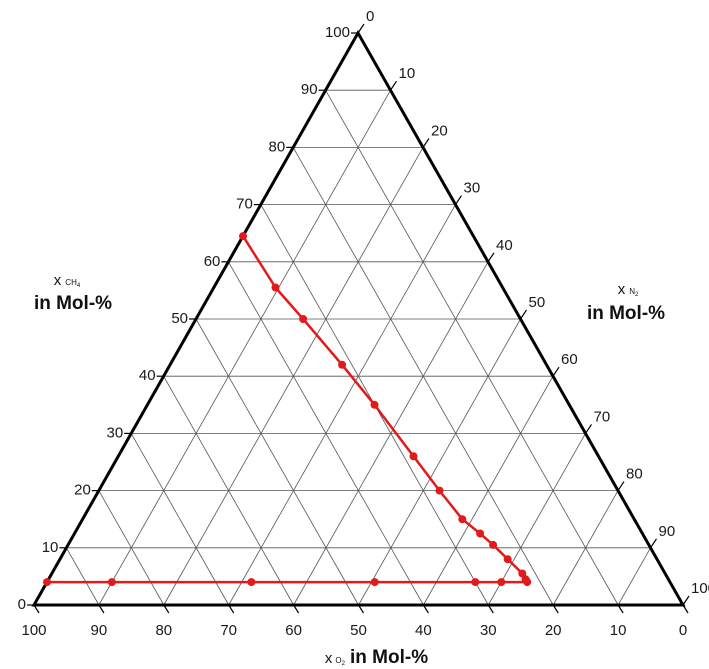 Image resolution: width=709 pixels, height=669 pixels. What do you see at coordinates (179, 318) in the screenshot?
I see `left-tick-label: 50` at bounding box center [179, 318].